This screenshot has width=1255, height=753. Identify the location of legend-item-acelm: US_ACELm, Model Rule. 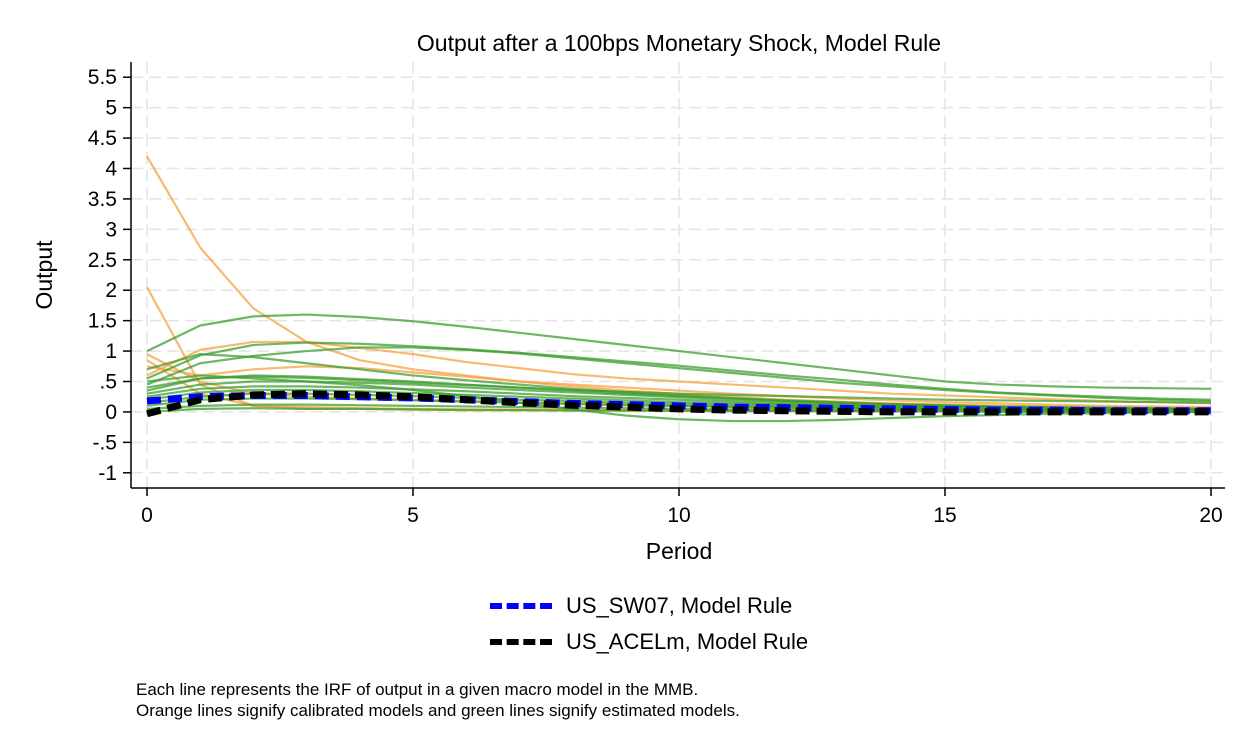
(649, 642).